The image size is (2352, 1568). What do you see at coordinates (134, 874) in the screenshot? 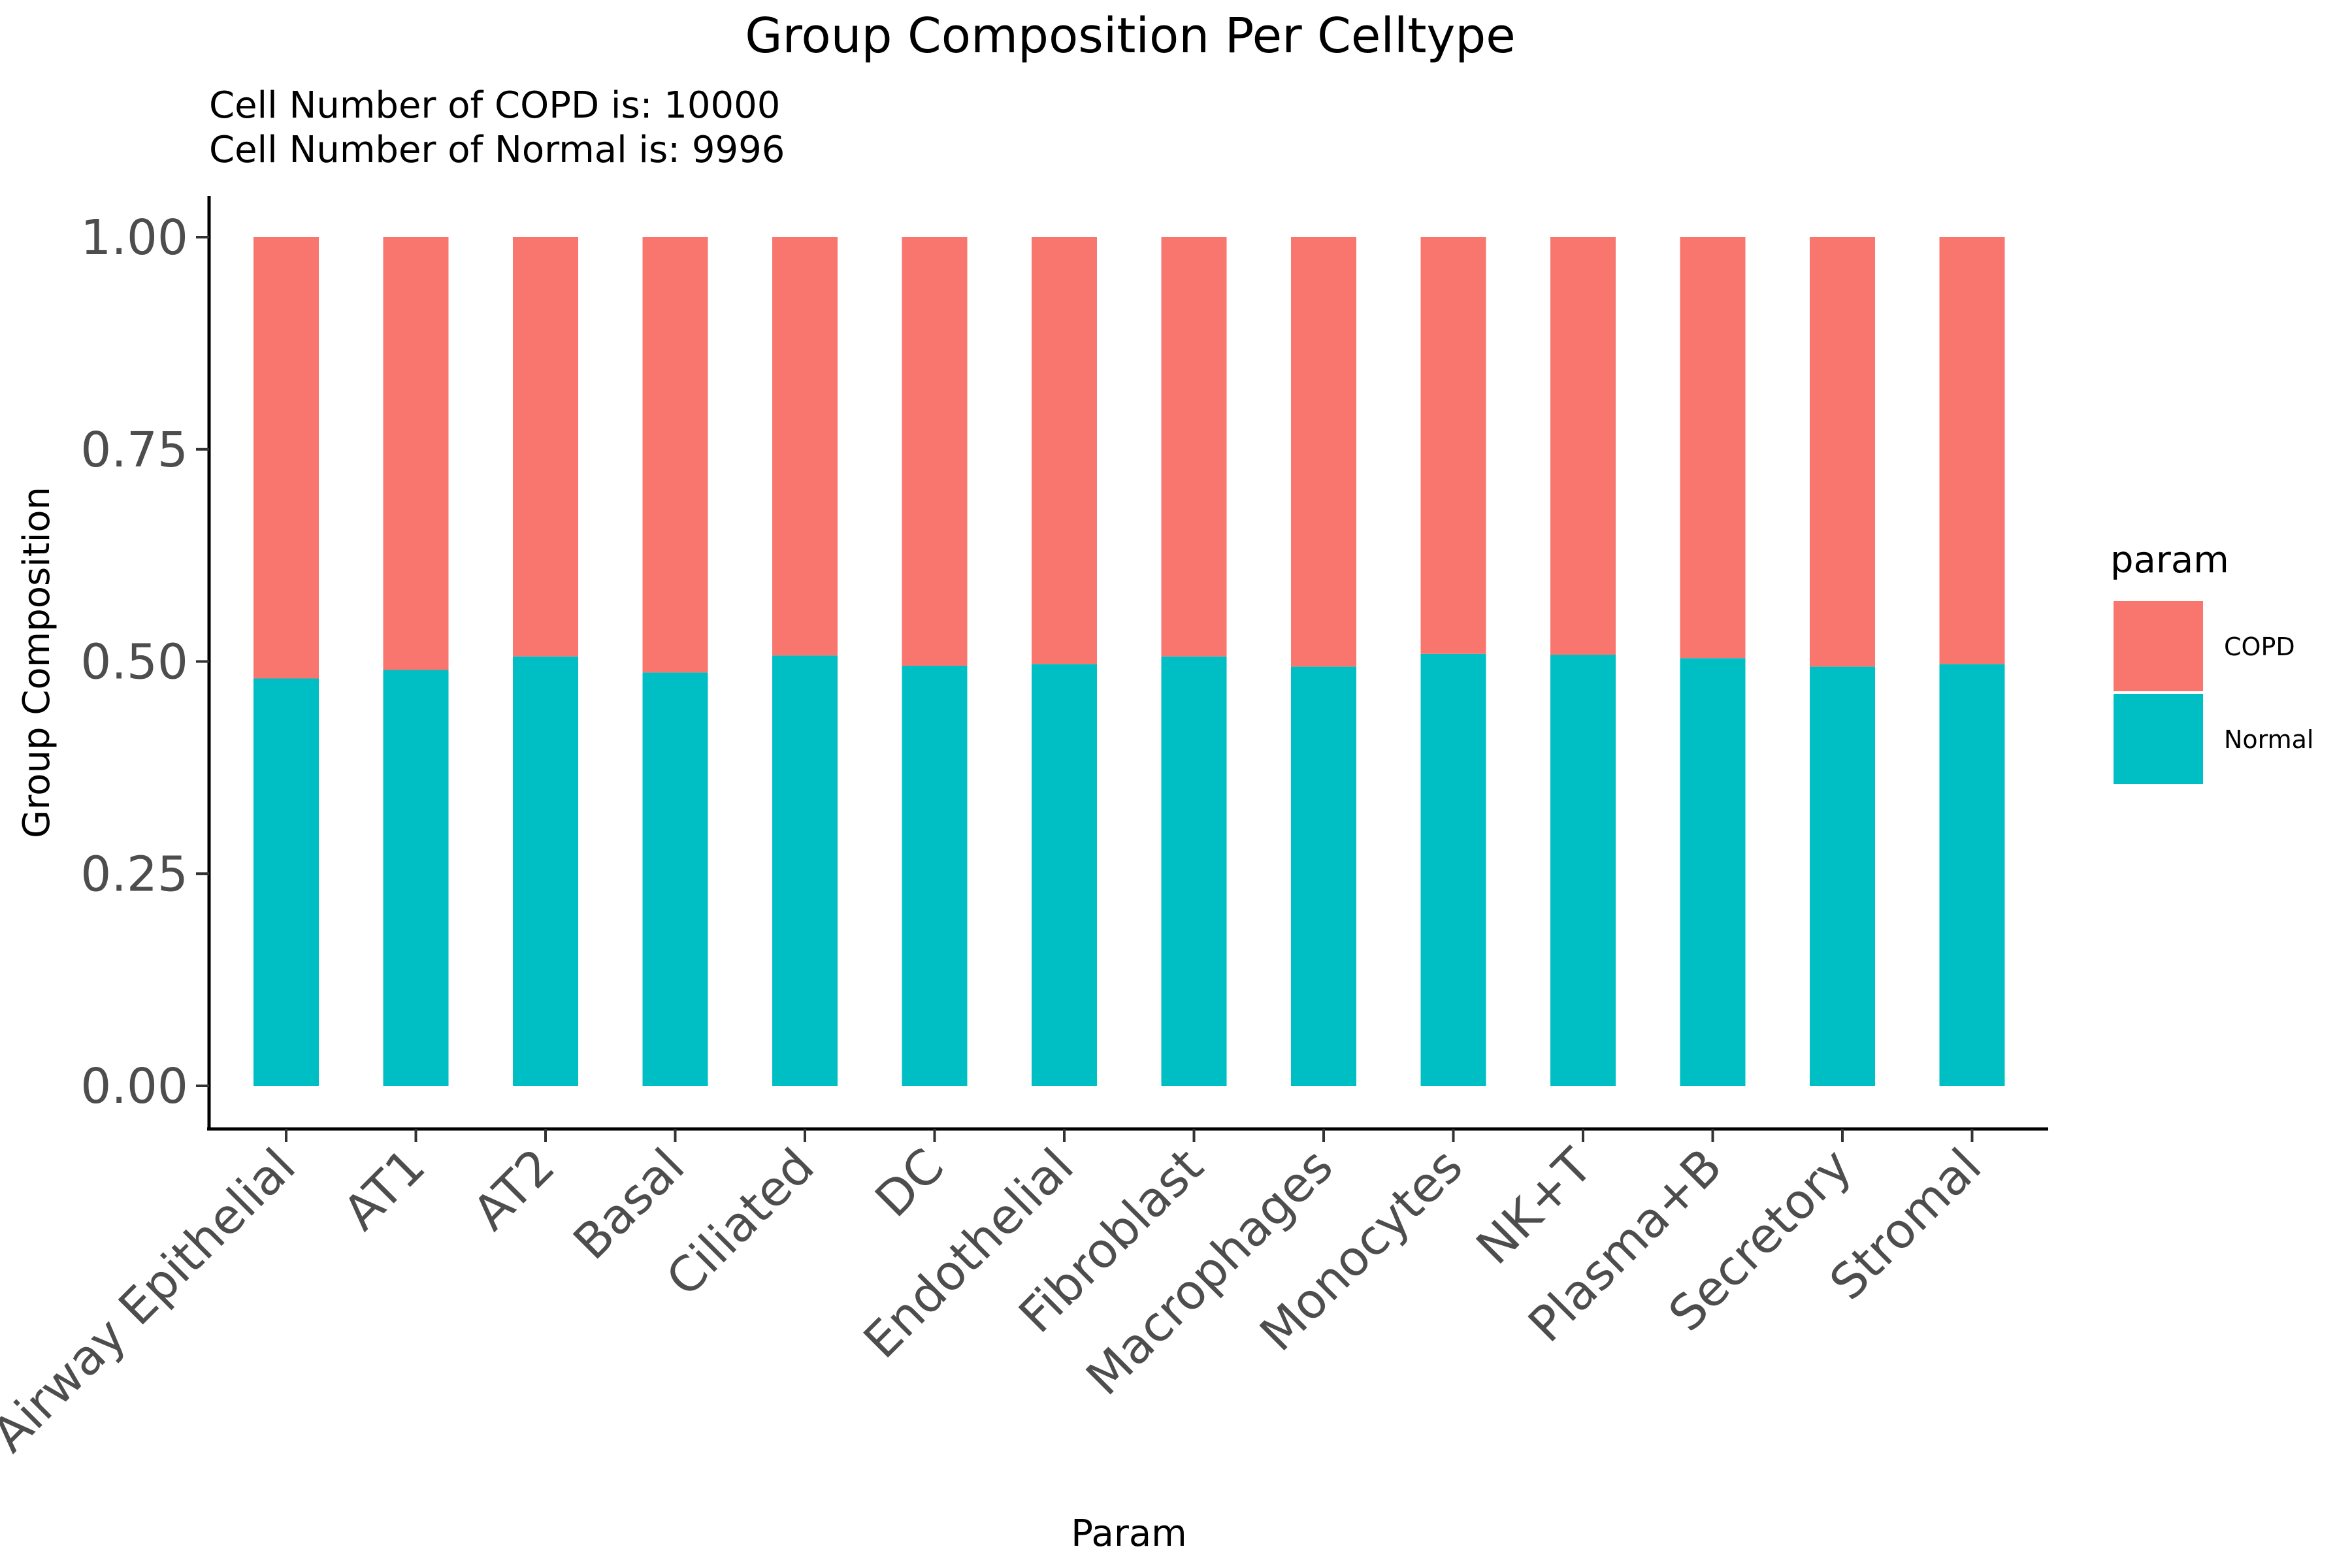
I see `y-tick-label: 0.25` at bounding box center [134, 874].